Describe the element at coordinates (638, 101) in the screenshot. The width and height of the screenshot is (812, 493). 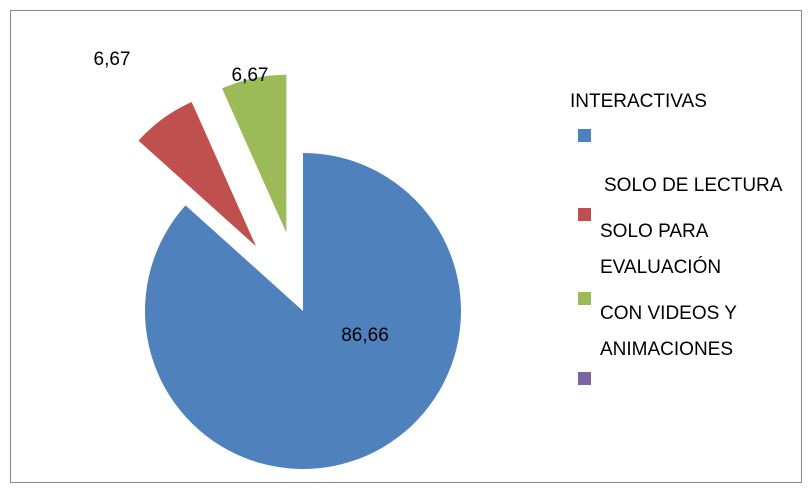
I see `legend-label: INTERACTIVAS` at that location.